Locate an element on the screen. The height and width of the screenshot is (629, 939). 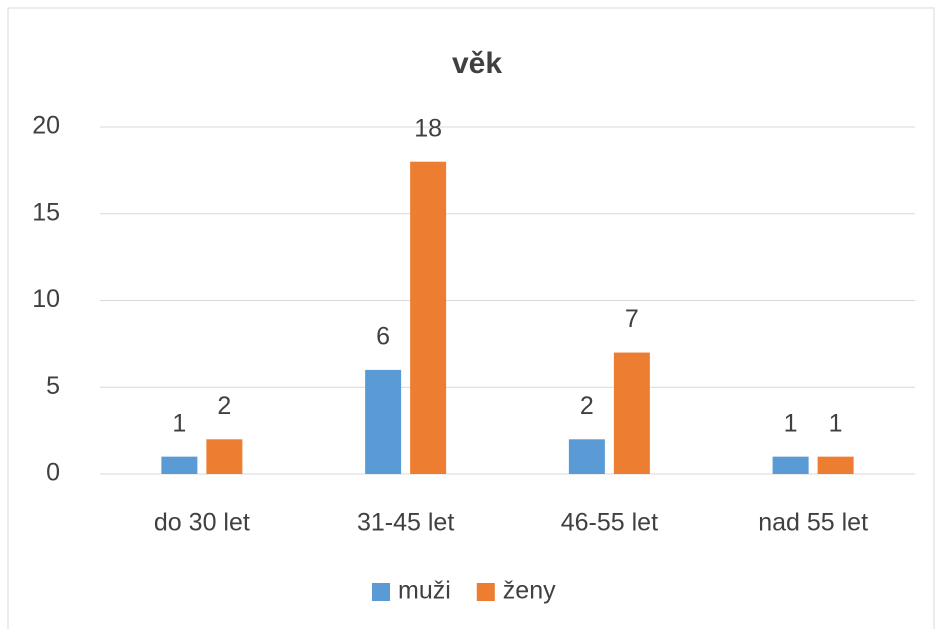
y-tick-label: 5 is located at coordinates (53, 386).